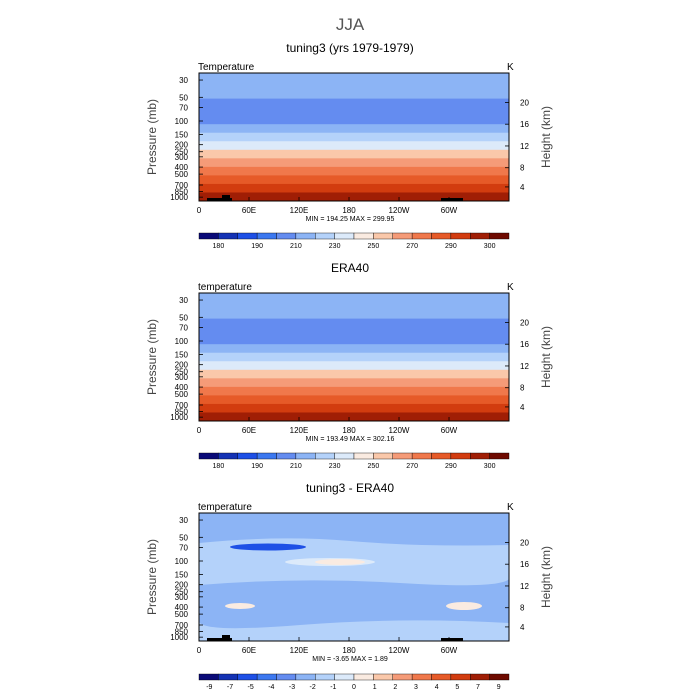 Image resolution: width=700 pixels, height=700 pixels. What do you see at coordinates (296, 466) in the screenshot?
I see `colorbar-label: 210` at bounding box center [296, 466].